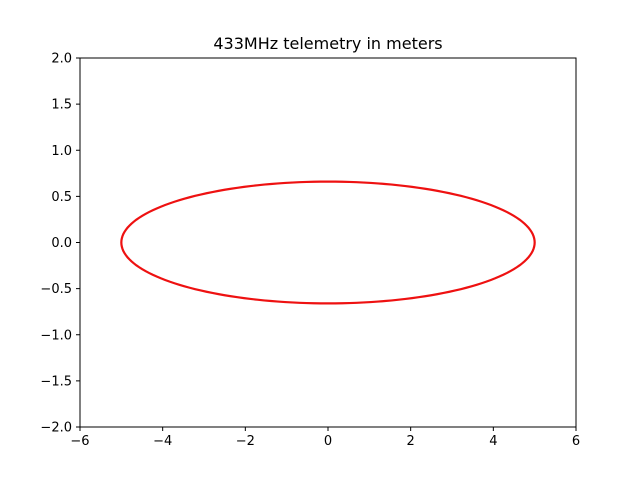 This screenshot has width=640, height=480. What do you see at coordinates (56, 381) in the screenshot?
I see `y-tick-label: −1.5` at bounding box center [56, 381].